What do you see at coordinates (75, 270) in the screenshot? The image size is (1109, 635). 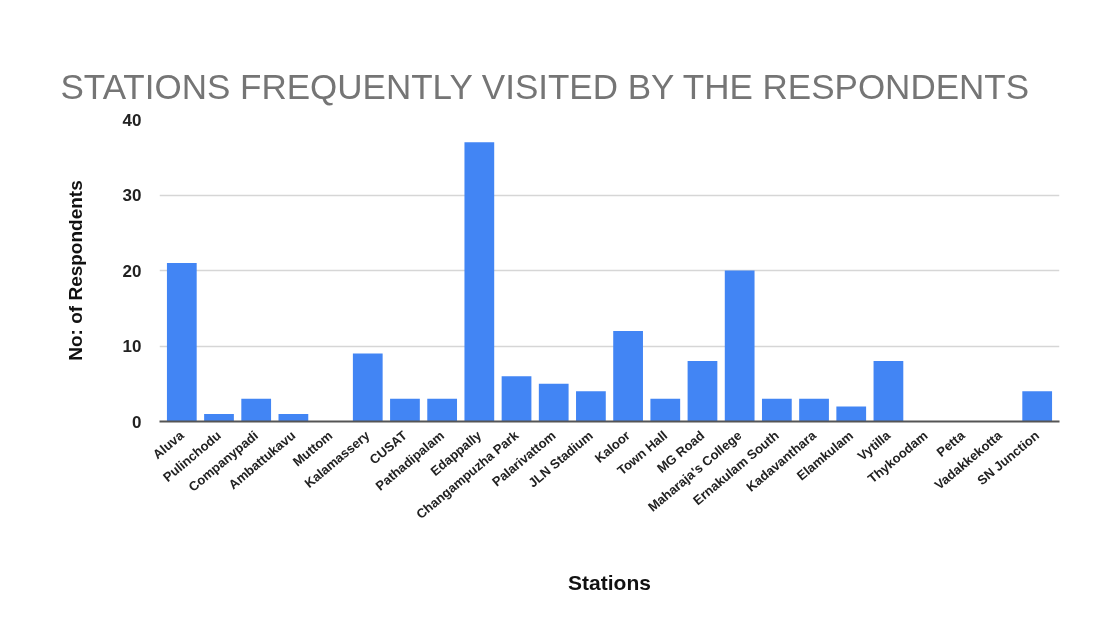 I see `y-axis-title: No: of Respondents` at bounding box center [75, 270].